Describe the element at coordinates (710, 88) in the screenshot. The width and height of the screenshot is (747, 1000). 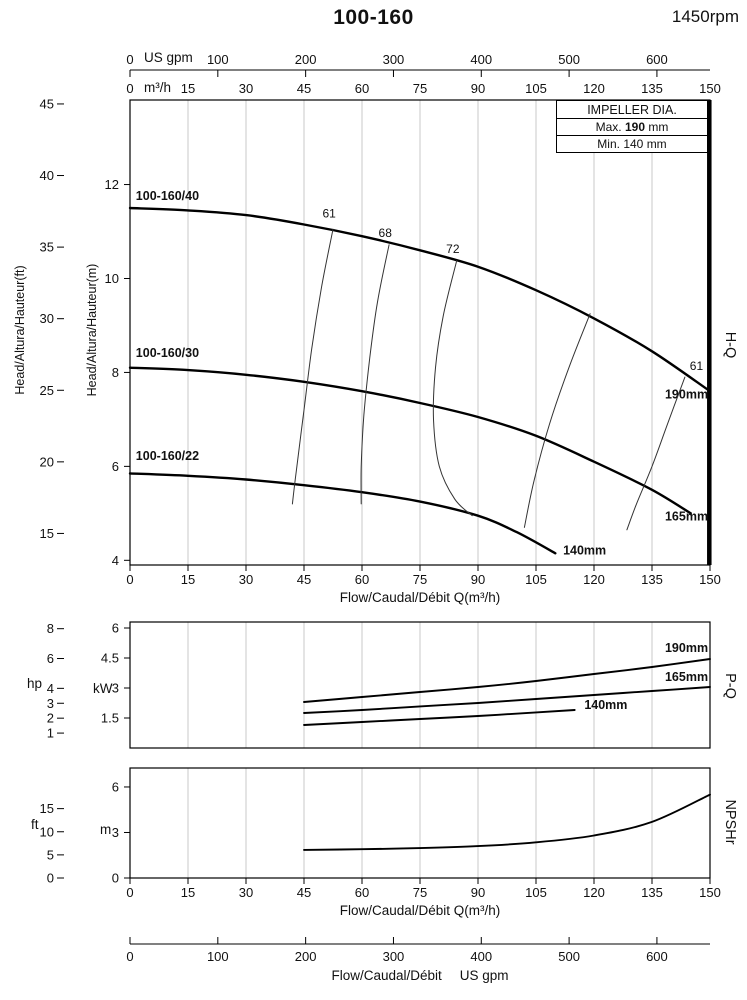
I see `m3h-tick-label: 150` at that location.